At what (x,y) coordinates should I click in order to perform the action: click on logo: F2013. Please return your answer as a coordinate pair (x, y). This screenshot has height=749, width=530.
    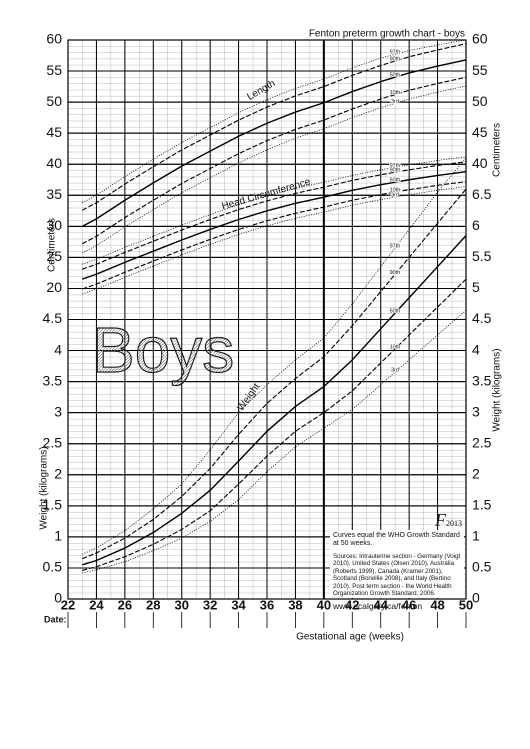
    Looking at the image, I should click on (448, 521).